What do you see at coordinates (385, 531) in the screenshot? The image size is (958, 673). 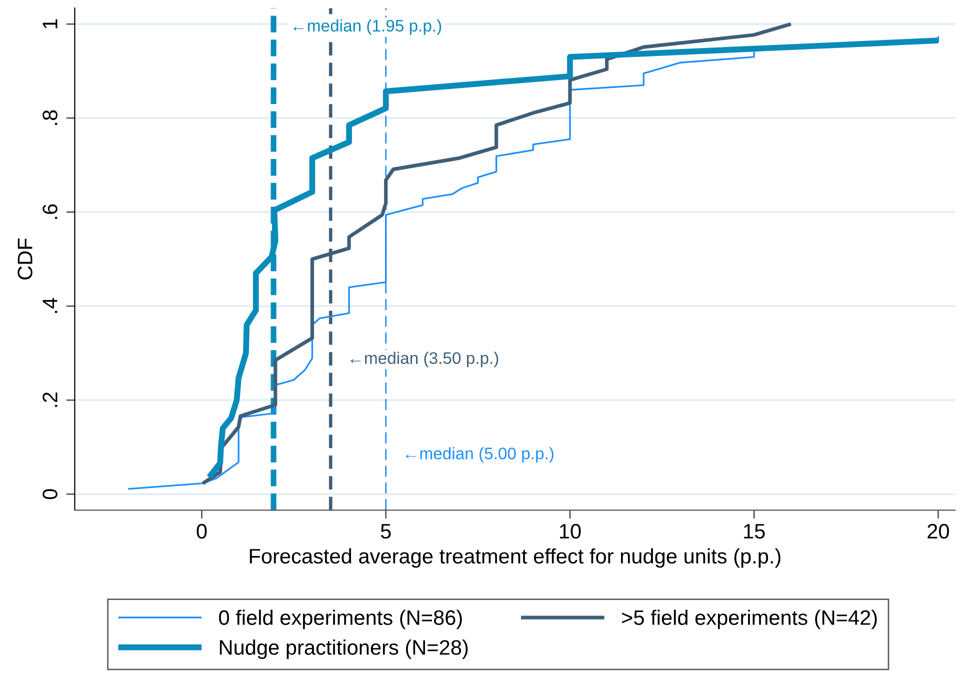 I see `x-tick-label: 5` at bounding box center [385, 531].